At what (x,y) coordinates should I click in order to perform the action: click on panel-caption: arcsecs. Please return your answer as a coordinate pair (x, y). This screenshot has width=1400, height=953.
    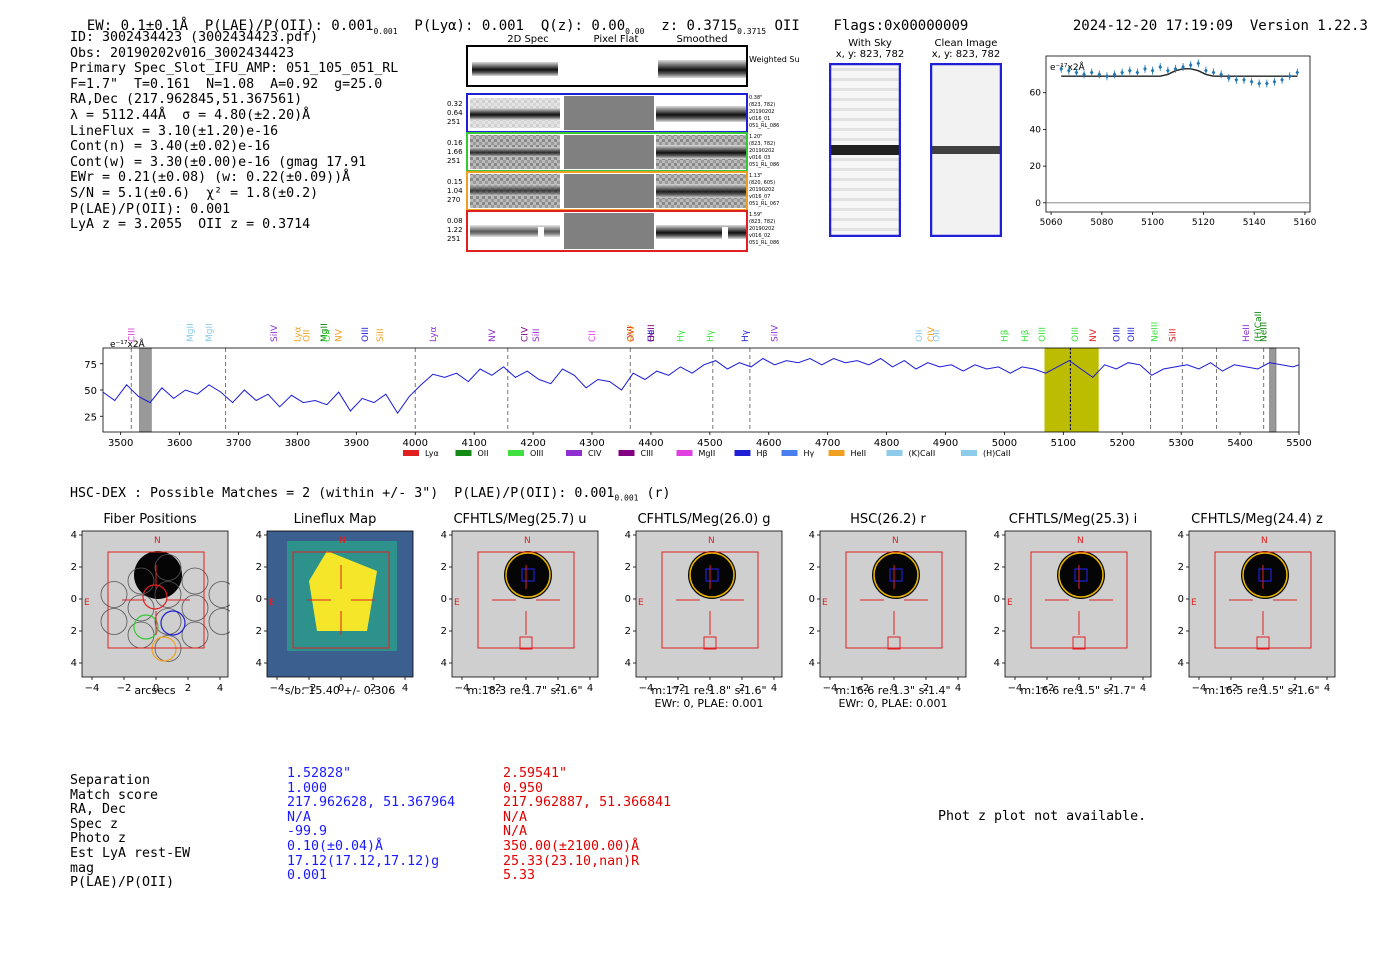
    Looking at the image, I should click on (155, 690).